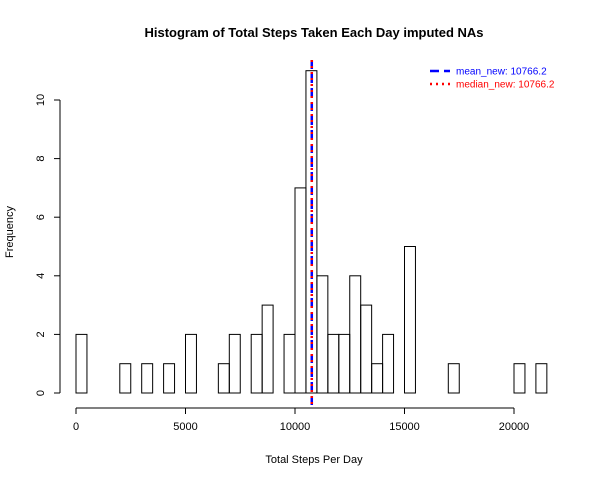 The width and height of the screenshot is (600, 480). Describe the element at coordinates (514, 427) in the screenshot. I see `x-tick-label: 20000` at that location.